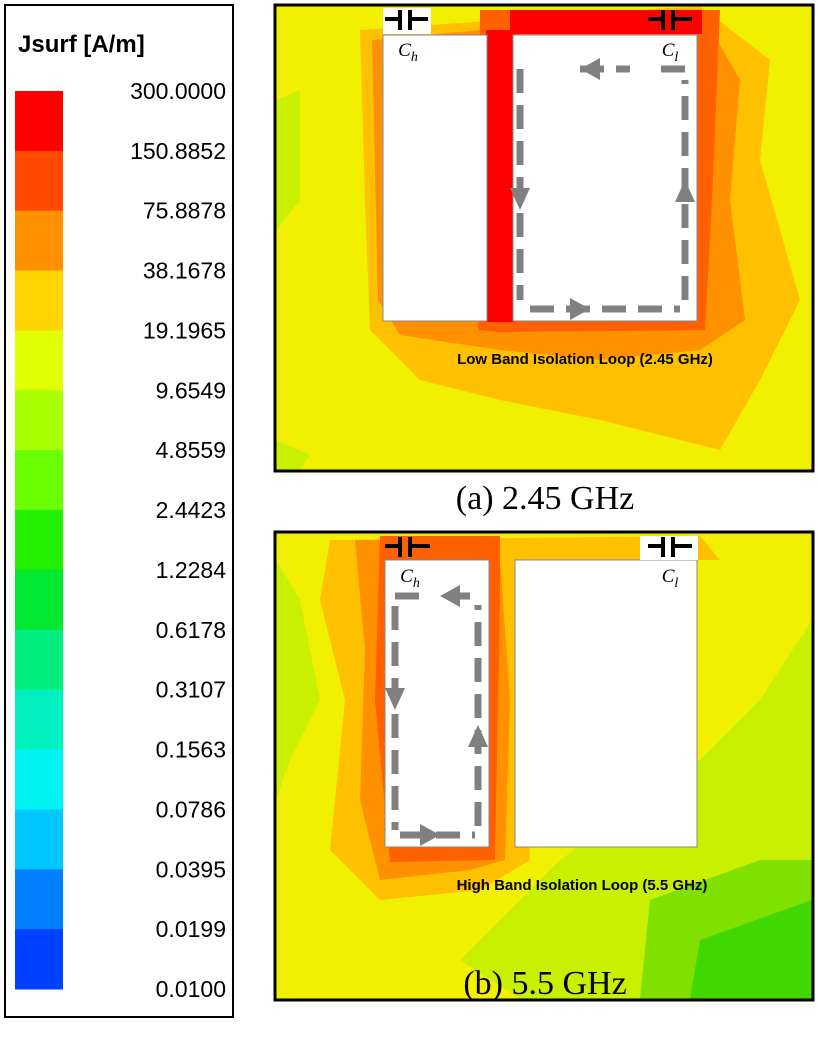 Image resolution: width=818 pixels, height=1057 pixels. Describe the element at coordinates (178, 91) in the screenshot. I see `legend-label: 300.0000` at that location.